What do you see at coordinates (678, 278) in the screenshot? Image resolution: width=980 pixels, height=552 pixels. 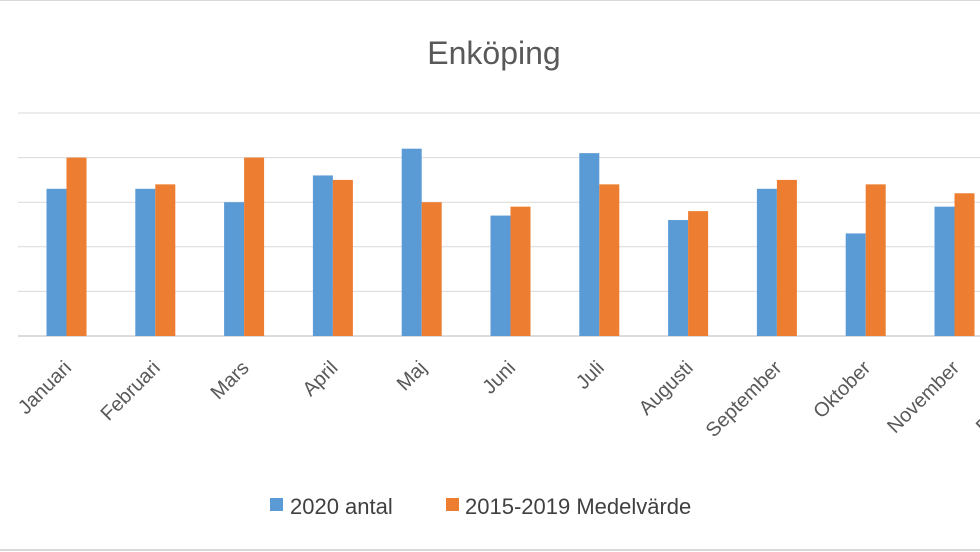 I see `bar-2020-augusti` at bounding box center [678, 278].